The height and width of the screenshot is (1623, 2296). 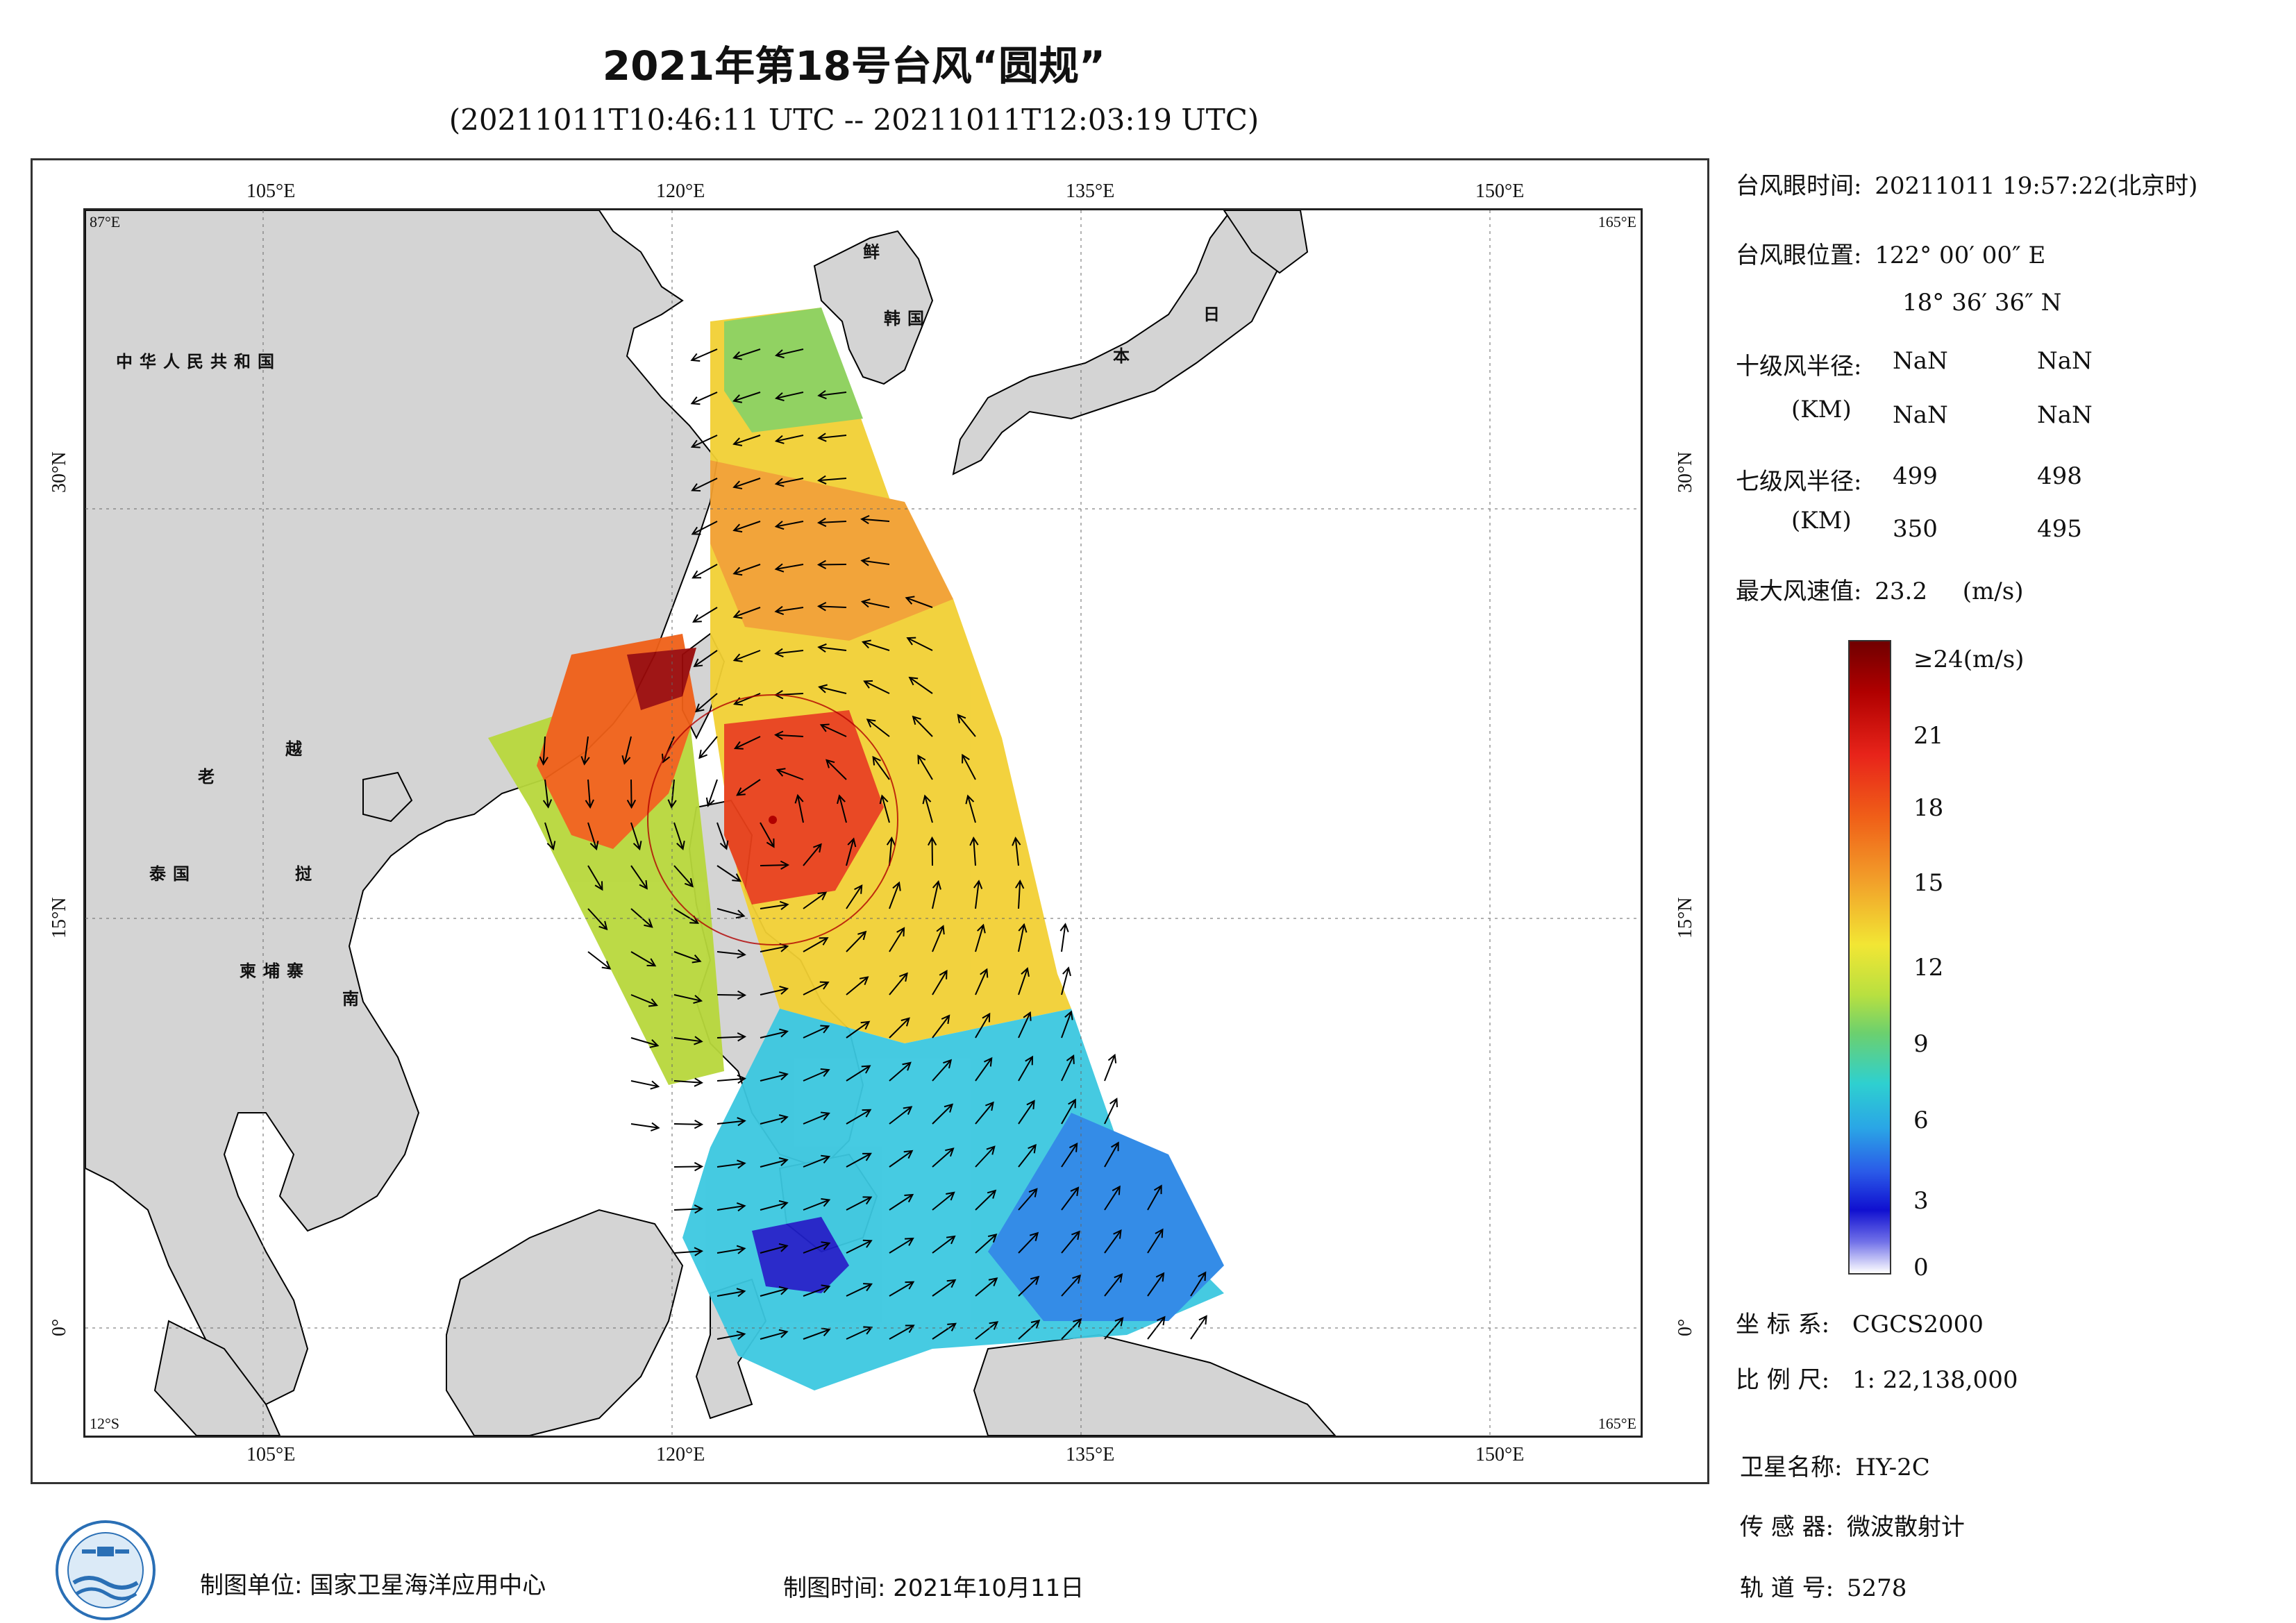 I want to click on footer-producer: 制图单位: 国家卫星海洋应用中心, so click(x=373, y=1585).